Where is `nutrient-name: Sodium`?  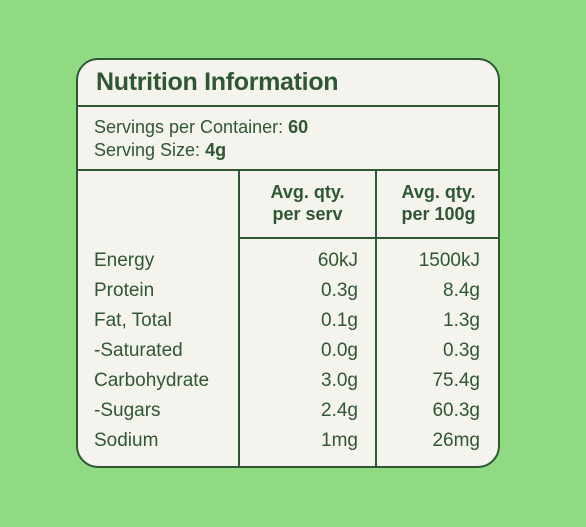
nutrient-name: Sodium is located at coordinates (126, 440).